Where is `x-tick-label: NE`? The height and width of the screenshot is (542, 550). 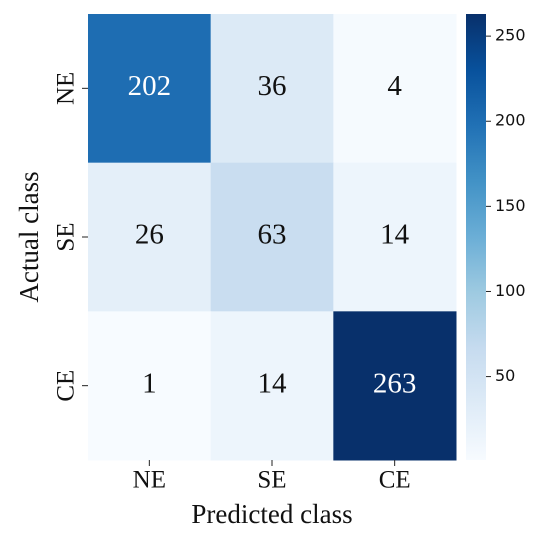 x-tick-label: NE is located at coordinates (149, 480).